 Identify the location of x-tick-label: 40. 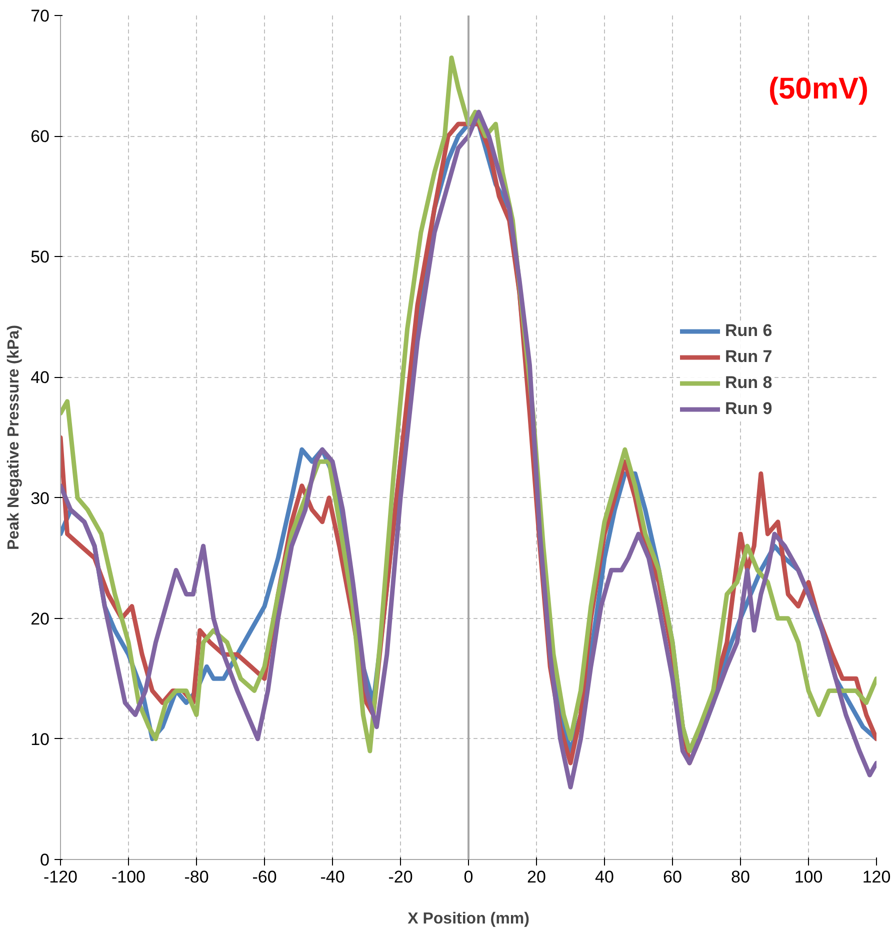
(604, 877).